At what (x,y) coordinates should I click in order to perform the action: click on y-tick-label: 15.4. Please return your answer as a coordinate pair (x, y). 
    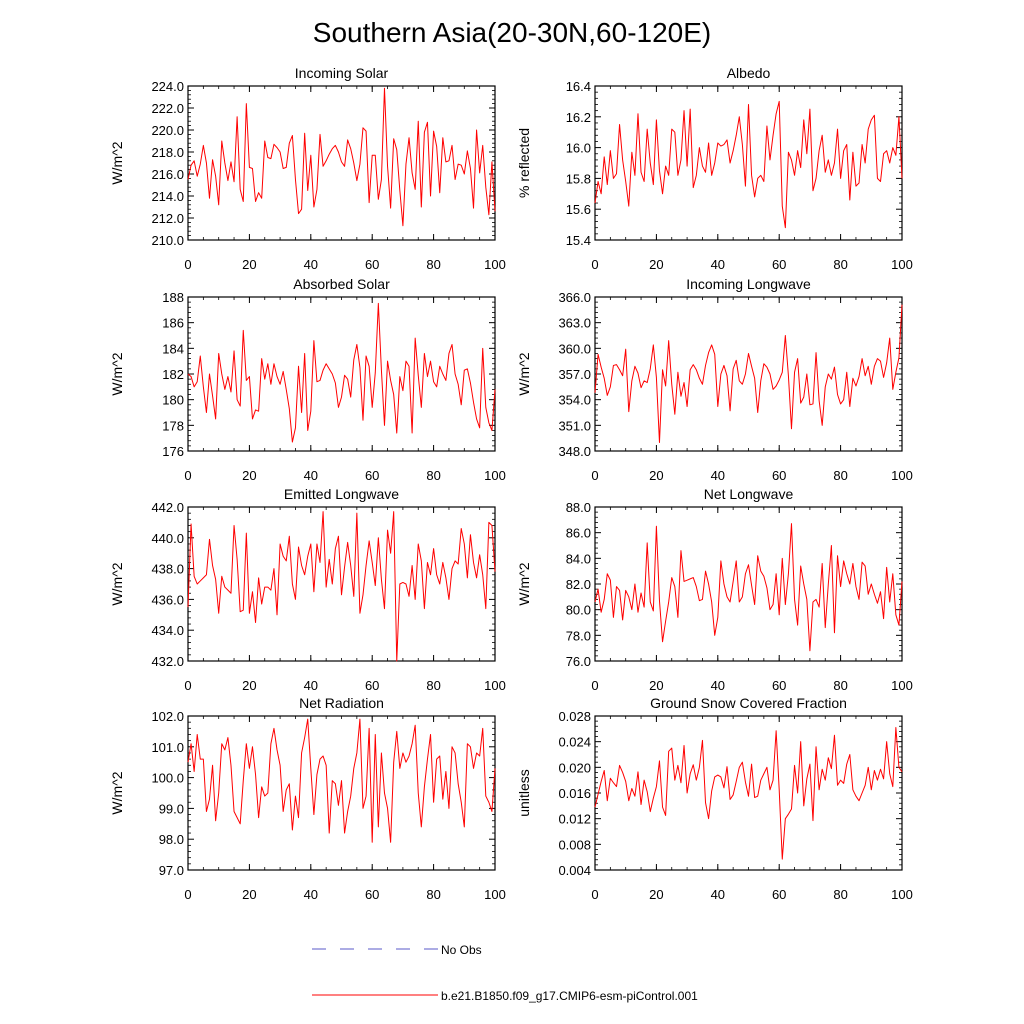
    Looking at the image, I should click on (578, 240).